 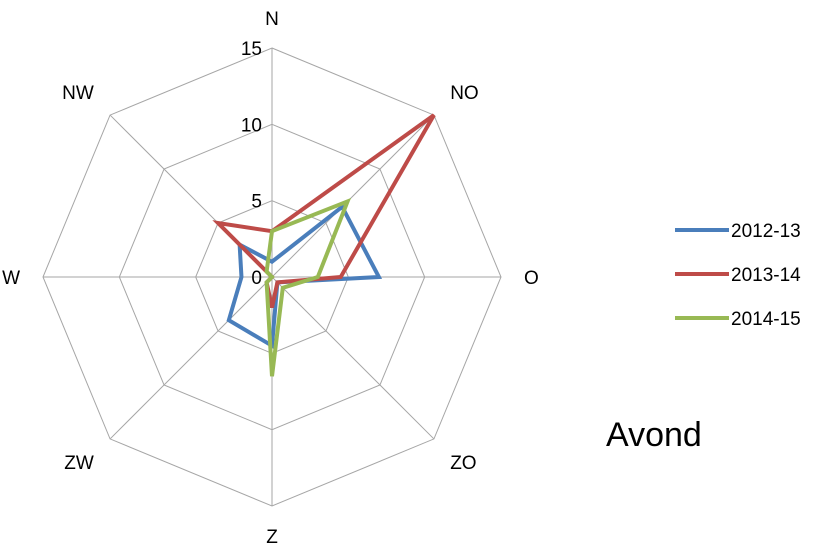 I want to click on category-label-Z: Z, so click(x=272, y=537).